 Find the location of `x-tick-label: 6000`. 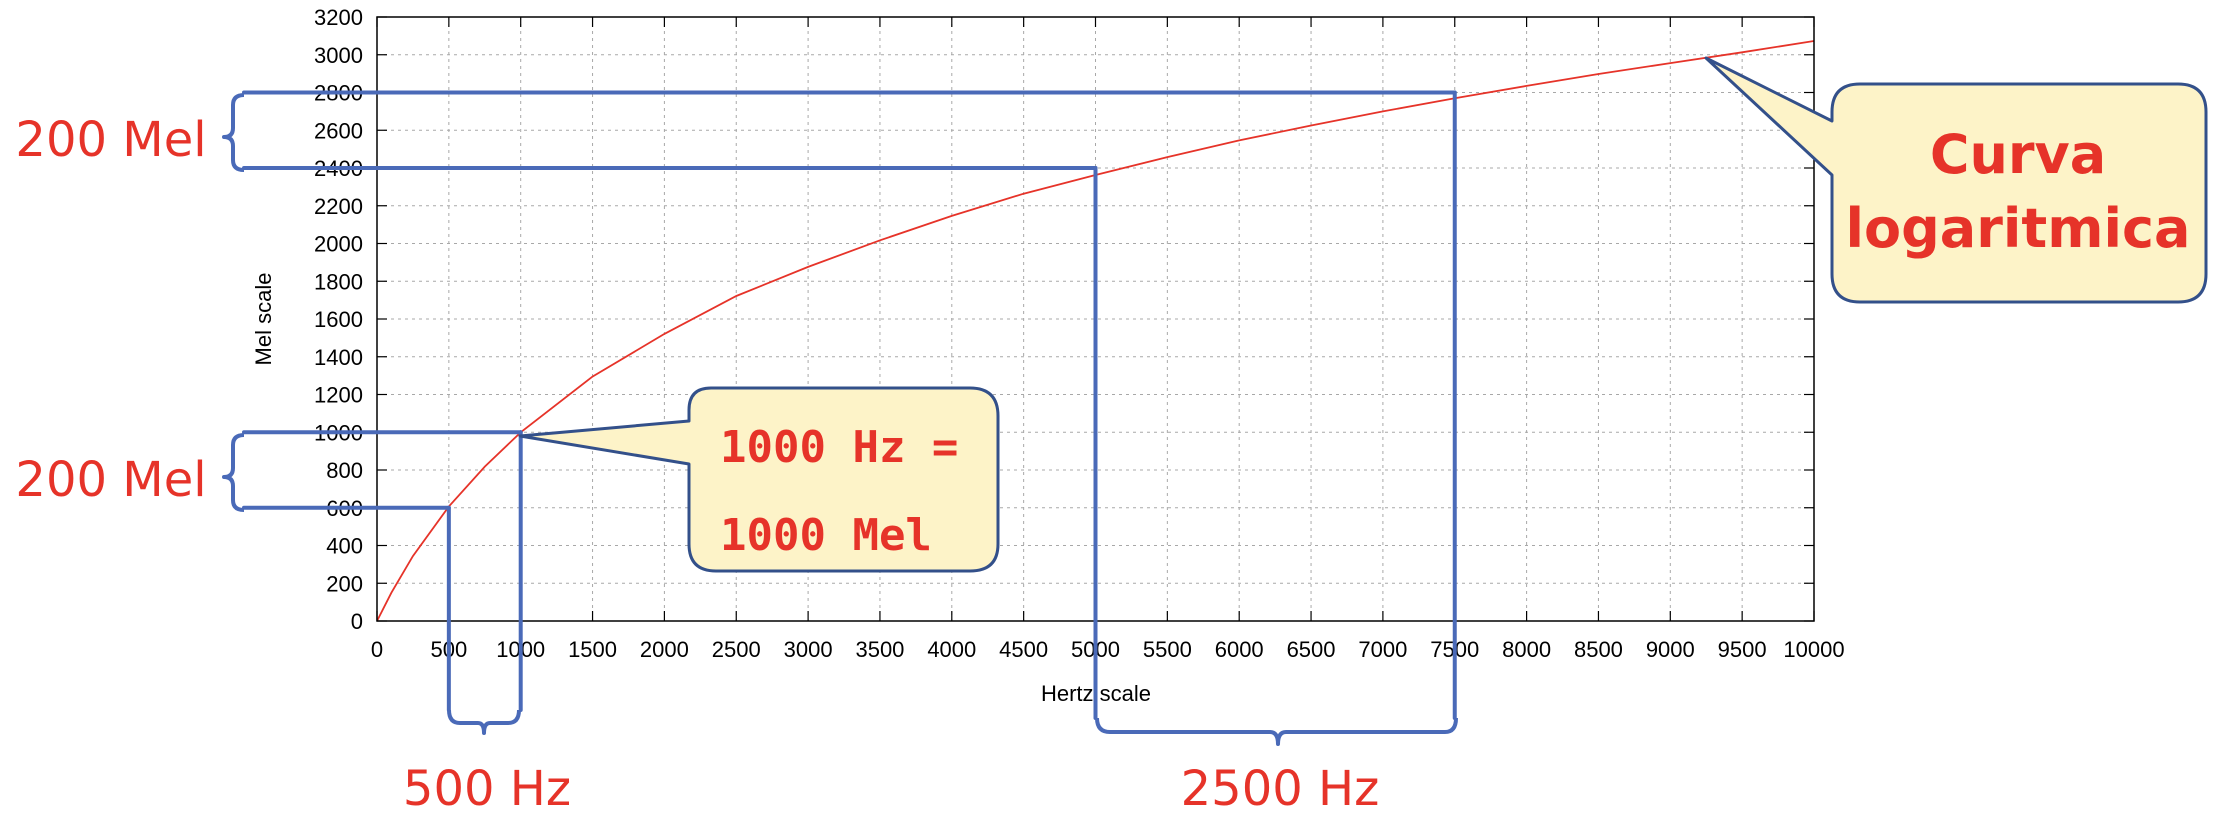

x-tick-label: 6000 is located at coordinates (1239, 649).